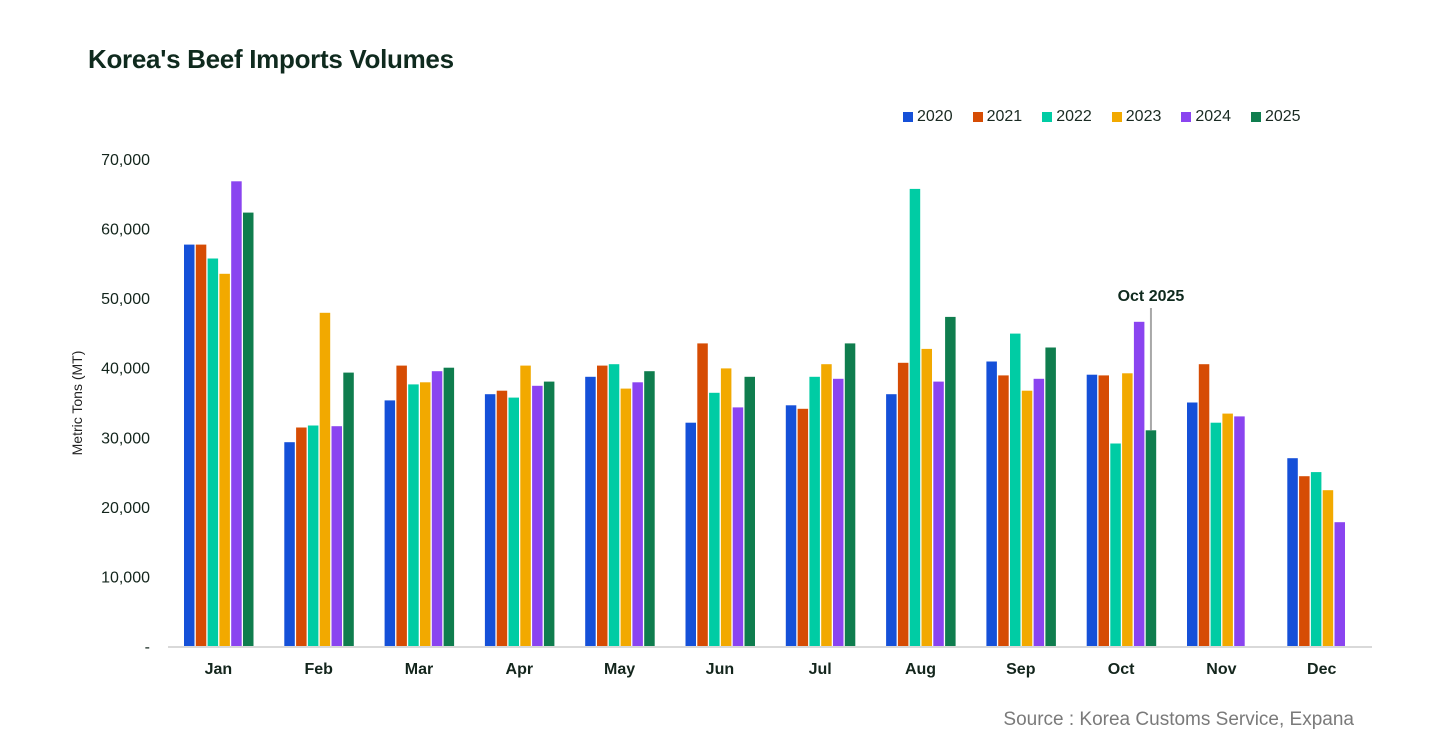  Describe the element at coordinates (714, 519) in the screenshot. I see `bar-jun-2022` at that location.